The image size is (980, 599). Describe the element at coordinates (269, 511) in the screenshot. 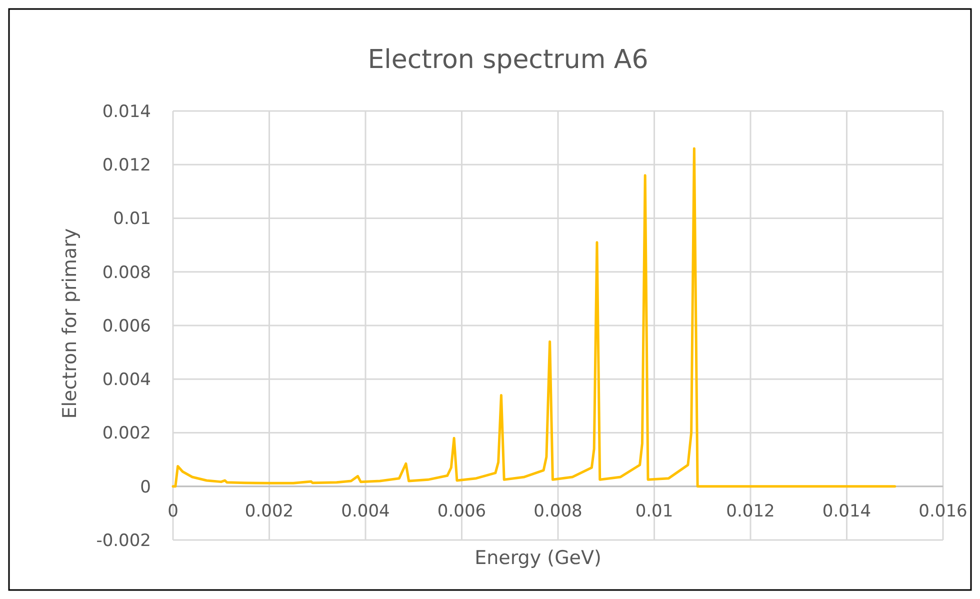

I see `x-tick-label: 0.002` at that location.